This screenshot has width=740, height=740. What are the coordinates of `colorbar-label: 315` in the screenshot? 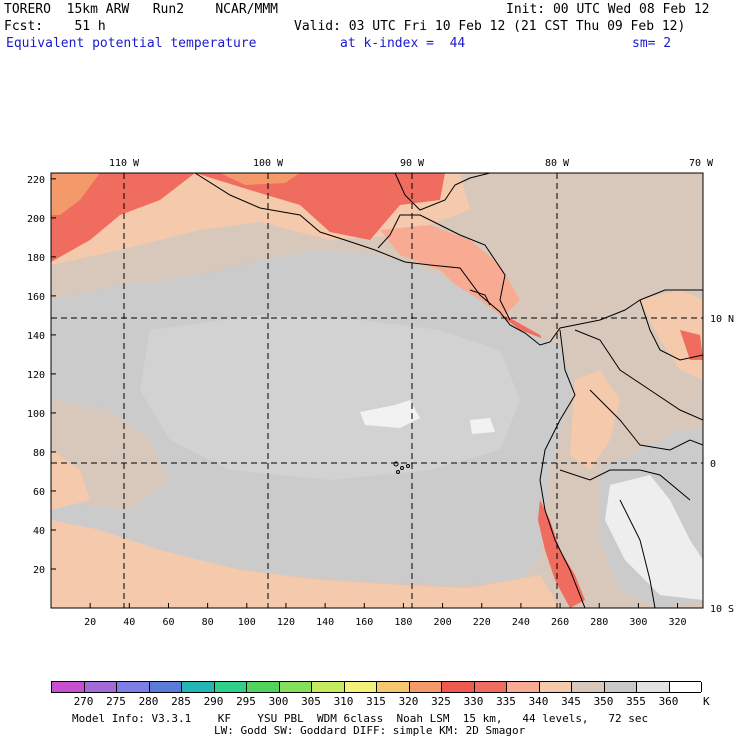 It's located at (376, 701).